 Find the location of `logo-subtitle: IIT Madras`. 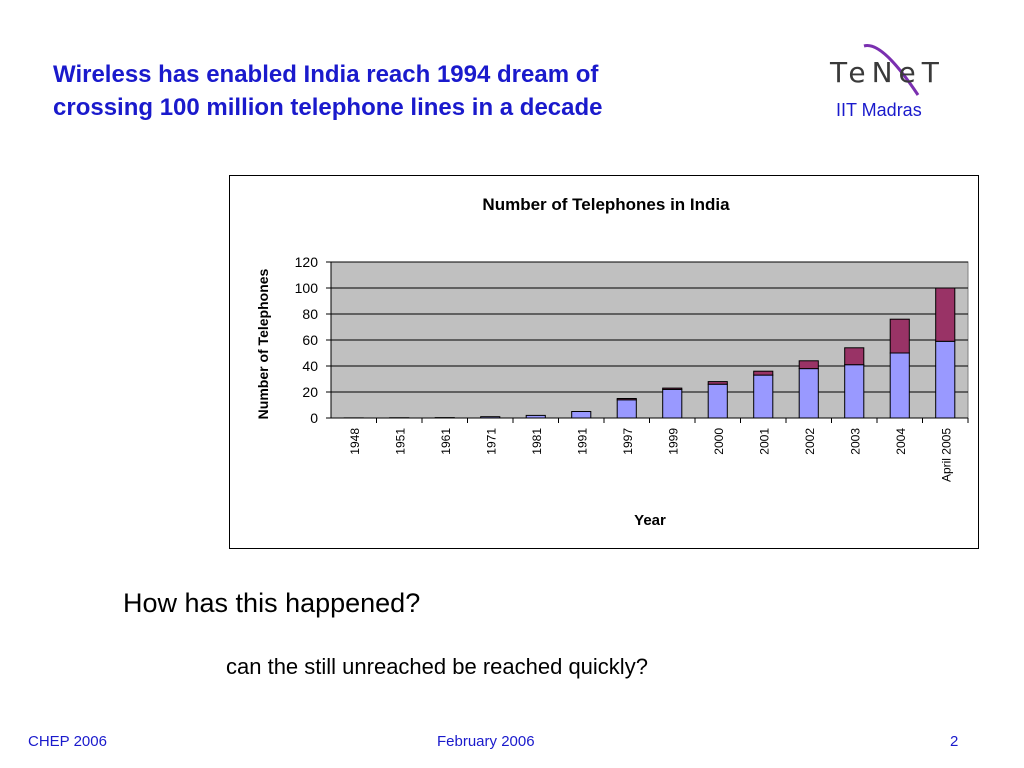

logo-subtitle: IIT Madras is located at coordinates (879, 110).